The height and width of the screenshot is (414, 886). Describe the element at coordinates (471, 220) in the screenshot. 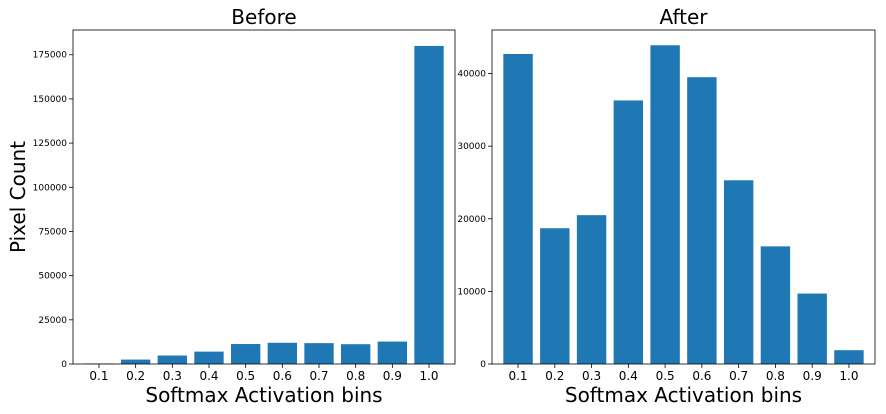

I see `y-tick-label: 20000` at that location.